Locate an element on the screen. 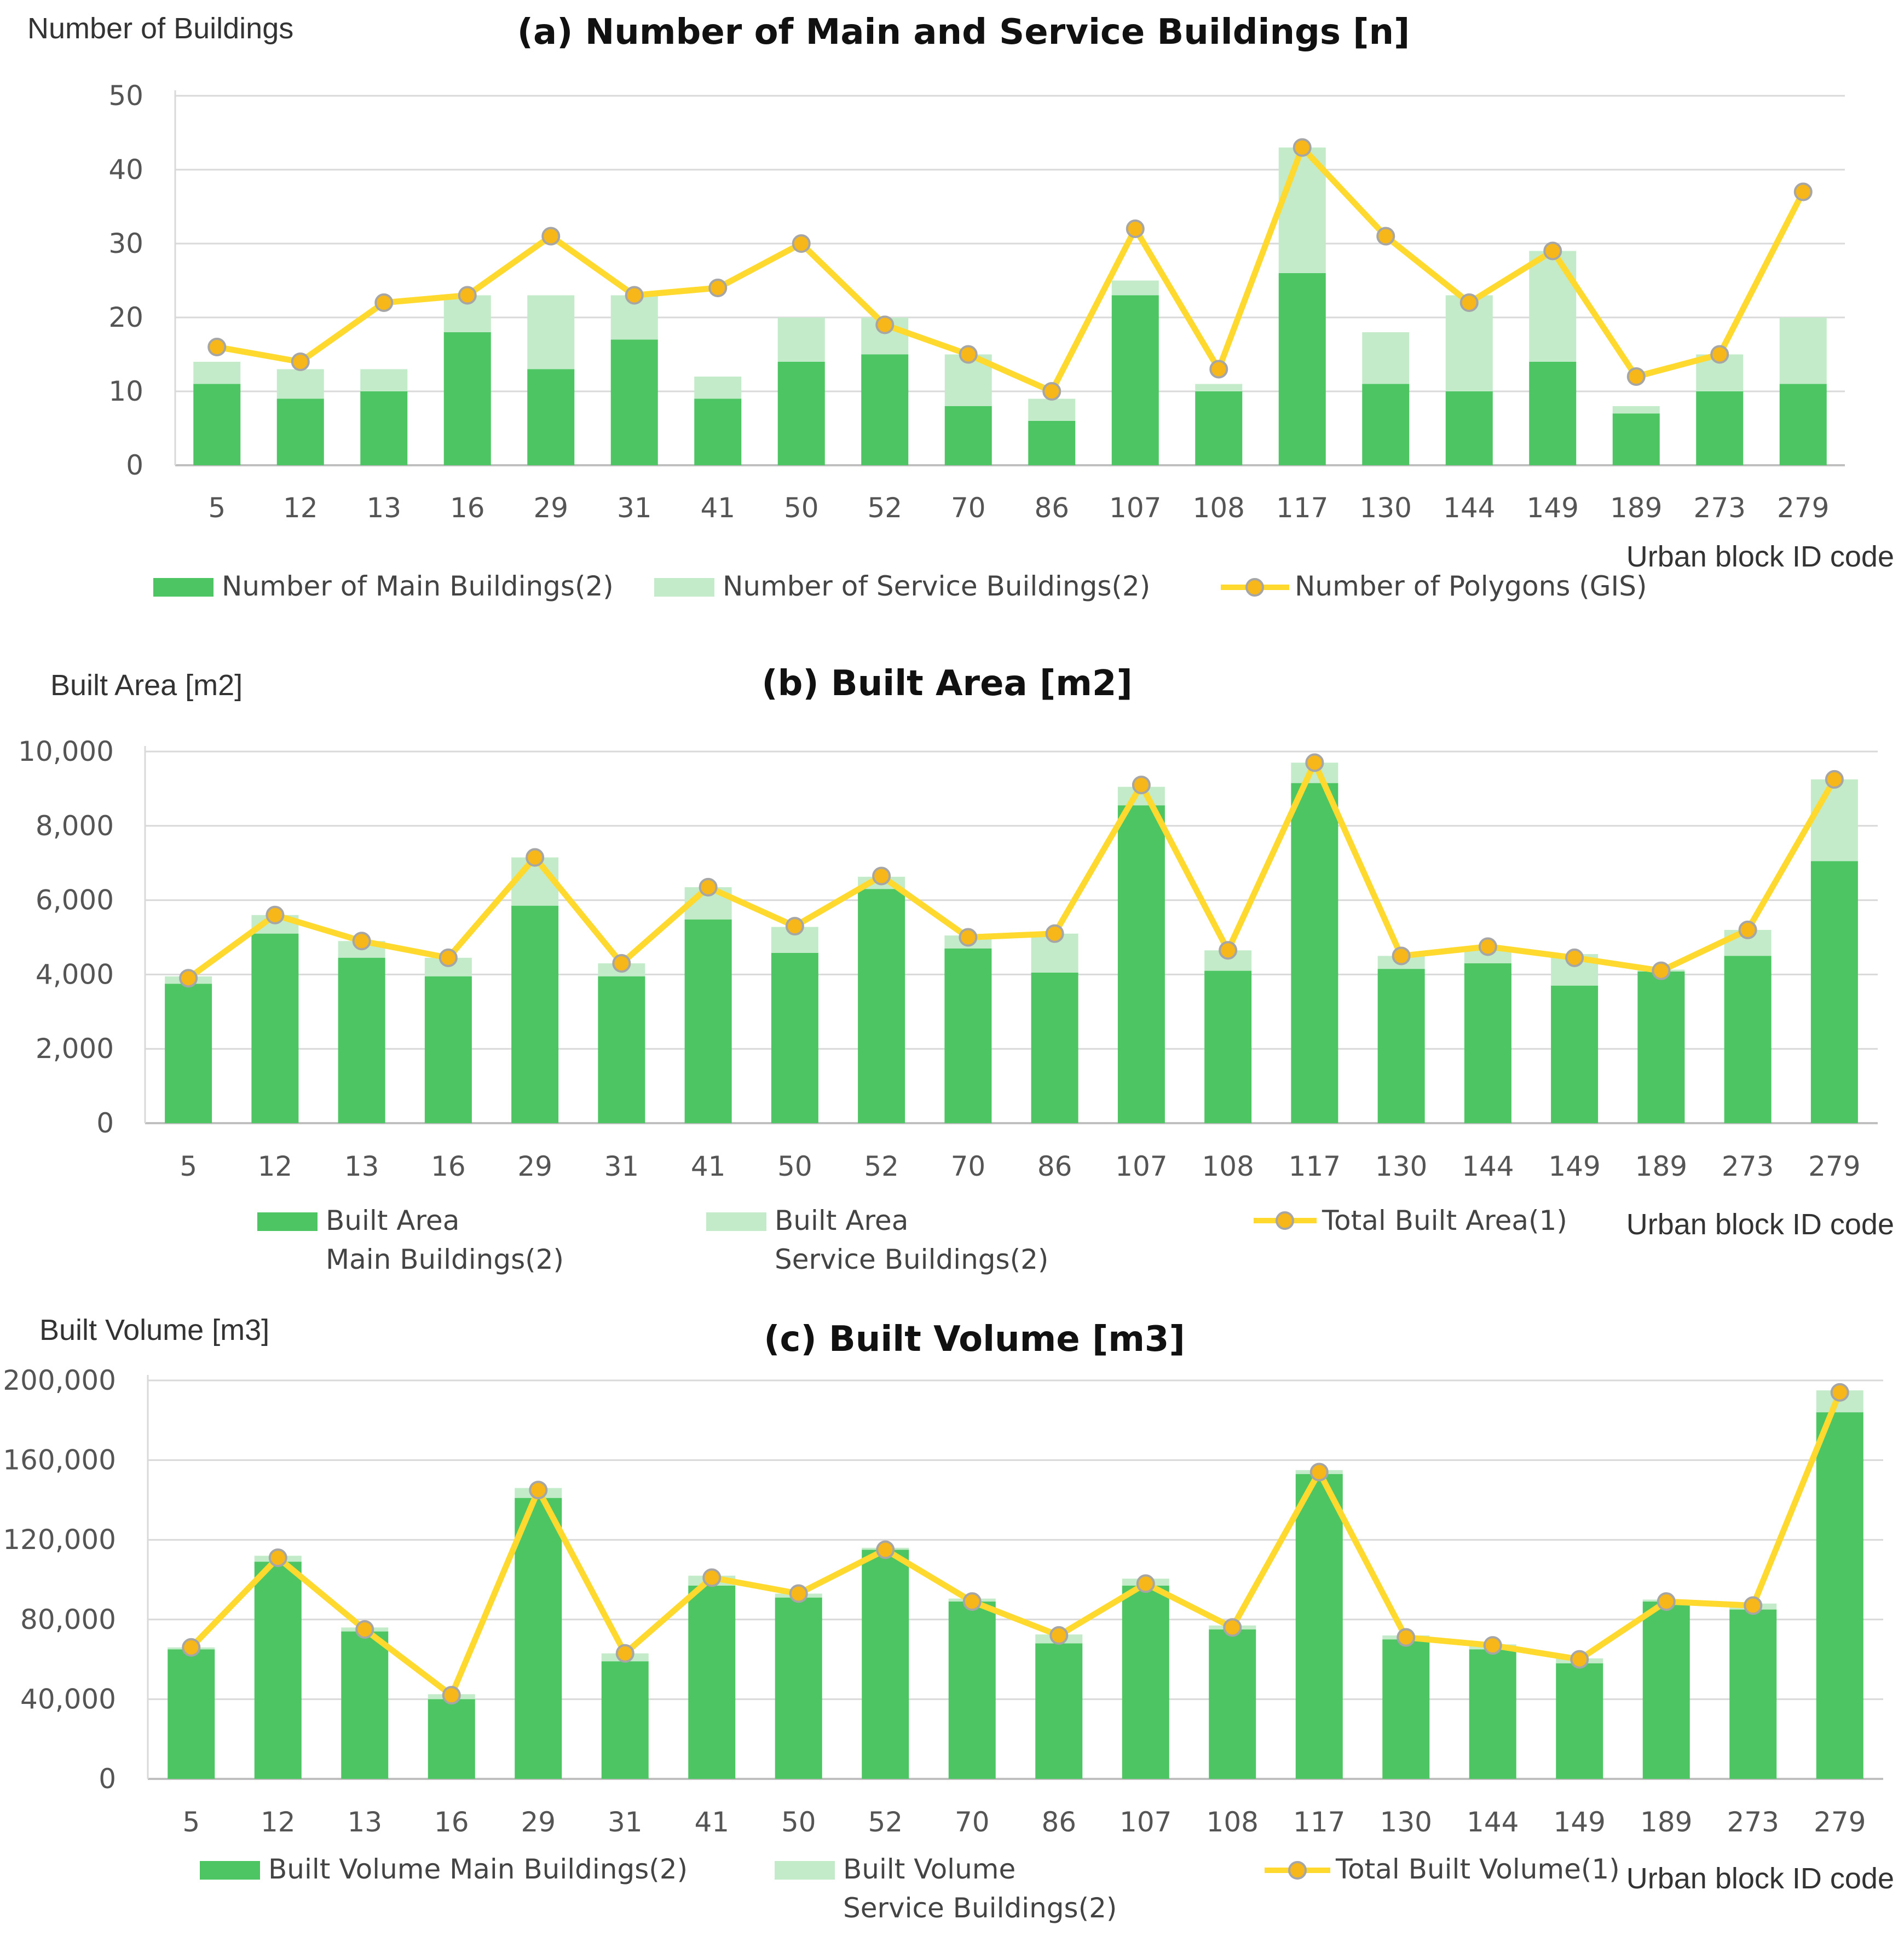  legend-marker is located at coordinates (1285, 1221).